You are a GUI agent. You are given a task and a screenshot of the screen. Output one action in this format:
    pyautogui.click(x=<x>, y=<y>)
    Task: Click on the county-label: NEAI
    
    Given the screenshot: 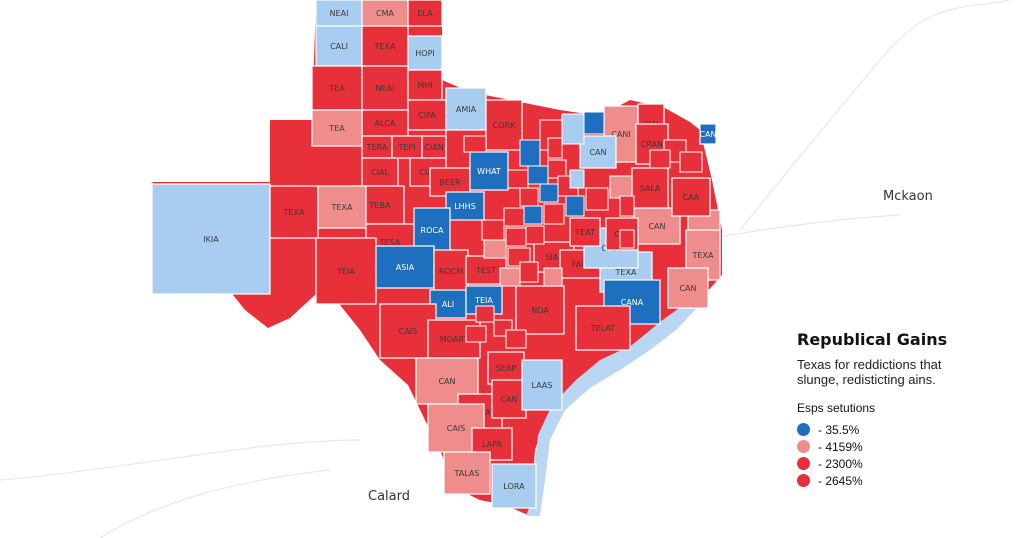 What is the action you would take?
    pyautogui.click(x=385, y=88)
    